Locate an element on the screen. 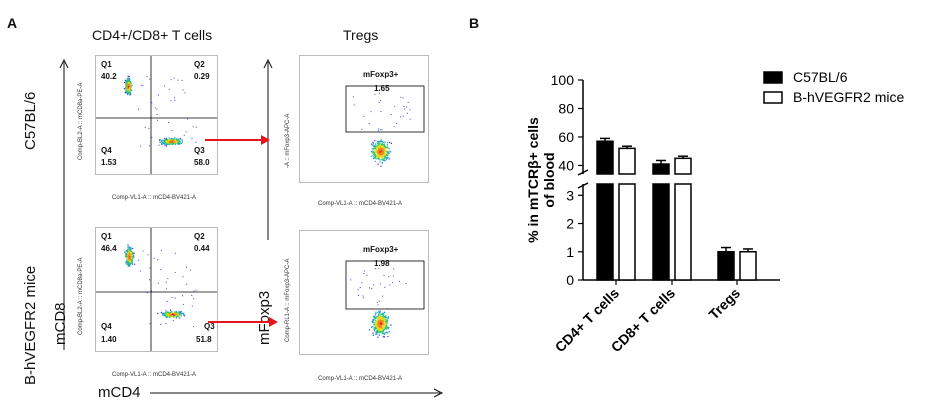 The width and height of the screenshot is (939, 407). legend-label: C57BL/6 is located at coordinates (820, 77).